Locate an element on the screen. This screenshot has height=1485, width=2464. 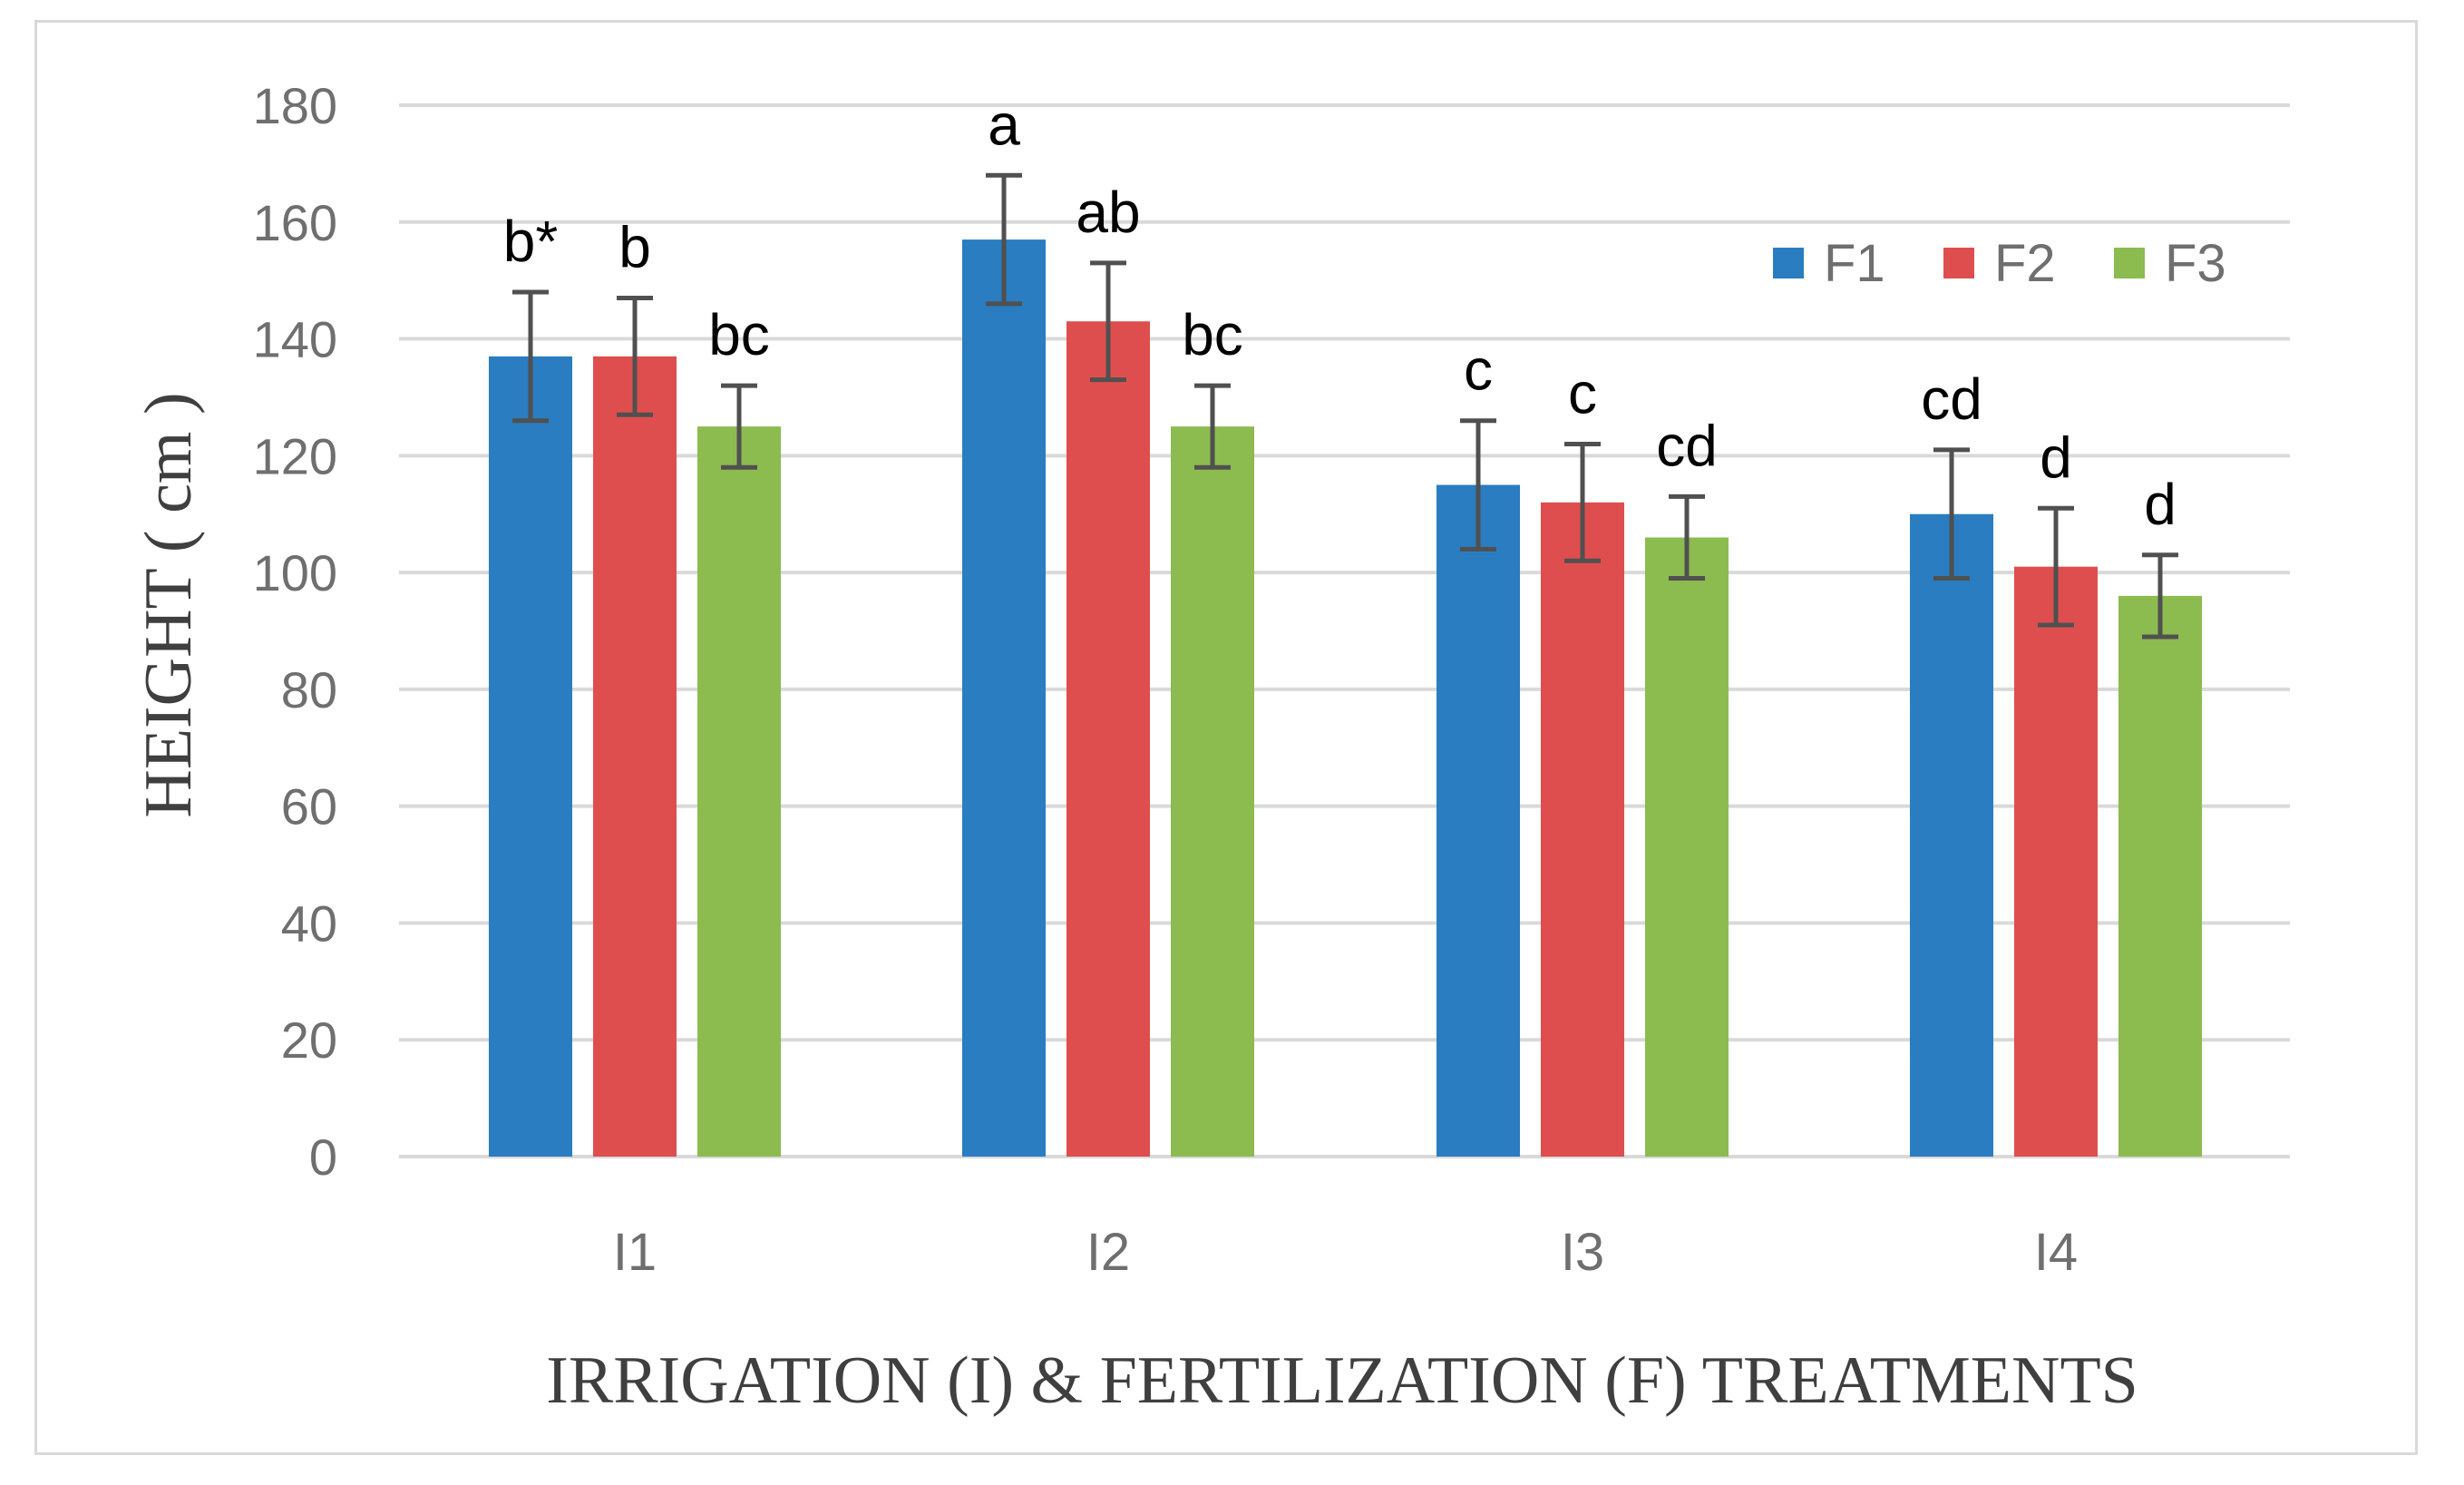
legend-item-F2: F2 is located at coordinates (1999, 264).